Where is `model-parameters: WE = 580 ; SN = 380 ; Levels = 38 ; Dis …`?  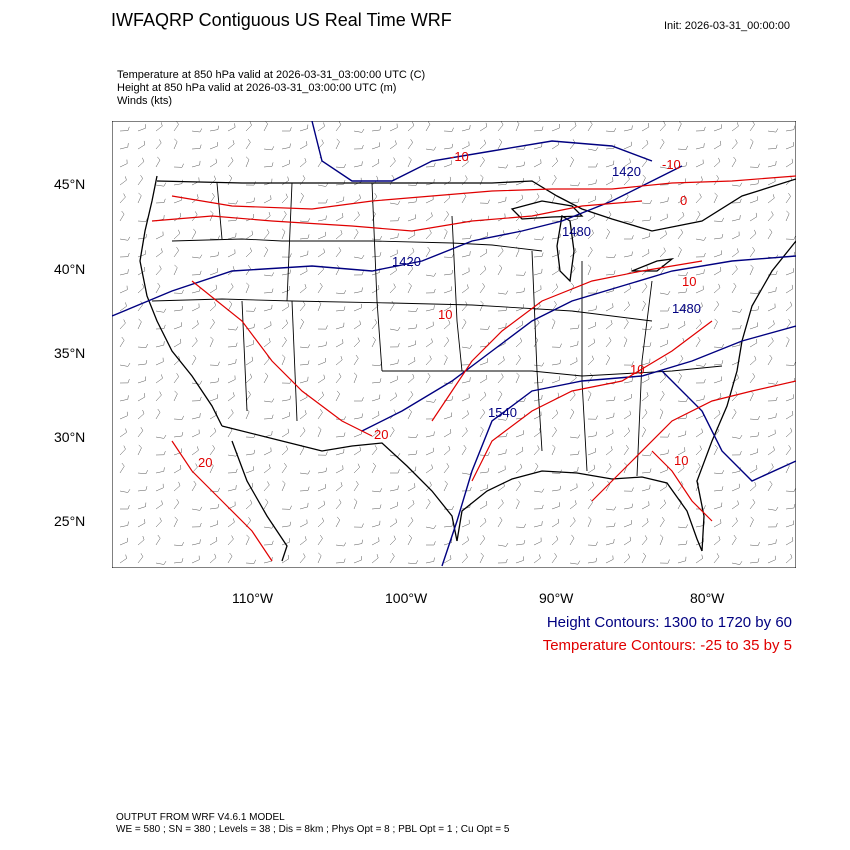 model-parameters: WE = 580 ; SN = 380 ; Levels = 38 ; Dis … is located at coordinates (313, 829).